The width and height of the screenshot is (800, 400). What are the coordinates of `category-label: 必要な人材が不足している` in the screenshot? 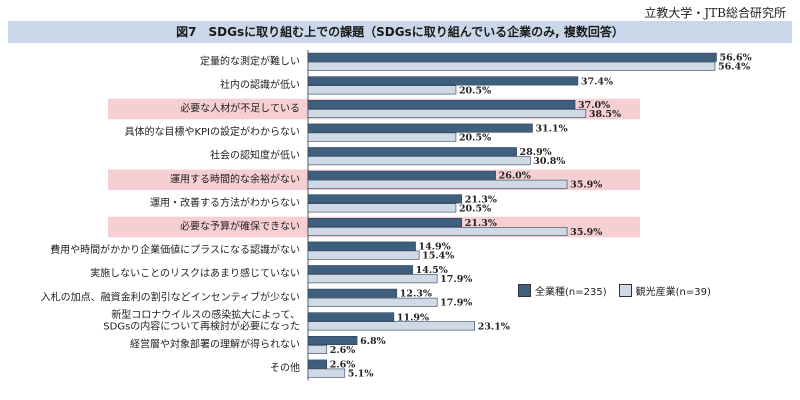 It's located at (240, 108).